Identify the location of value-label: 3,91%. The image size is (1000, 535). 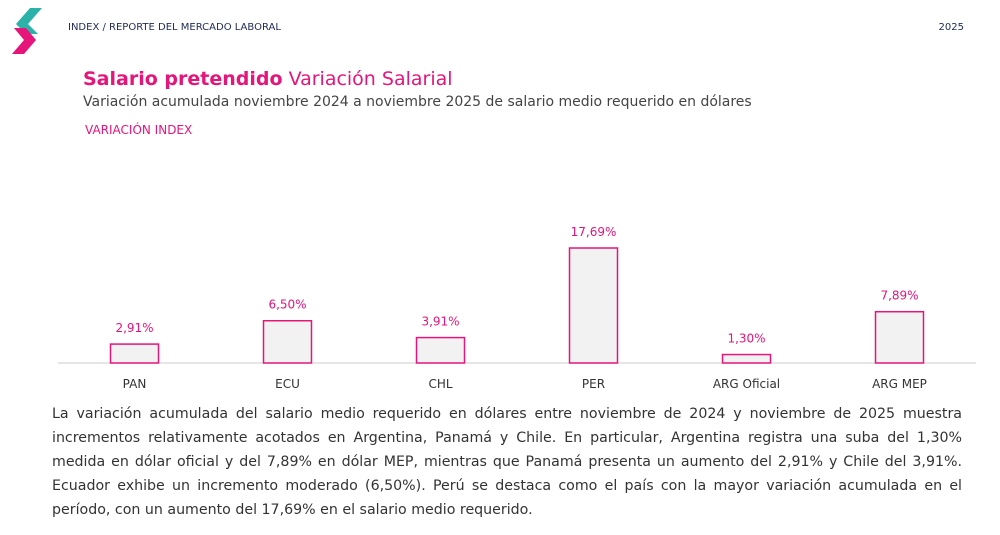
(440, 322).